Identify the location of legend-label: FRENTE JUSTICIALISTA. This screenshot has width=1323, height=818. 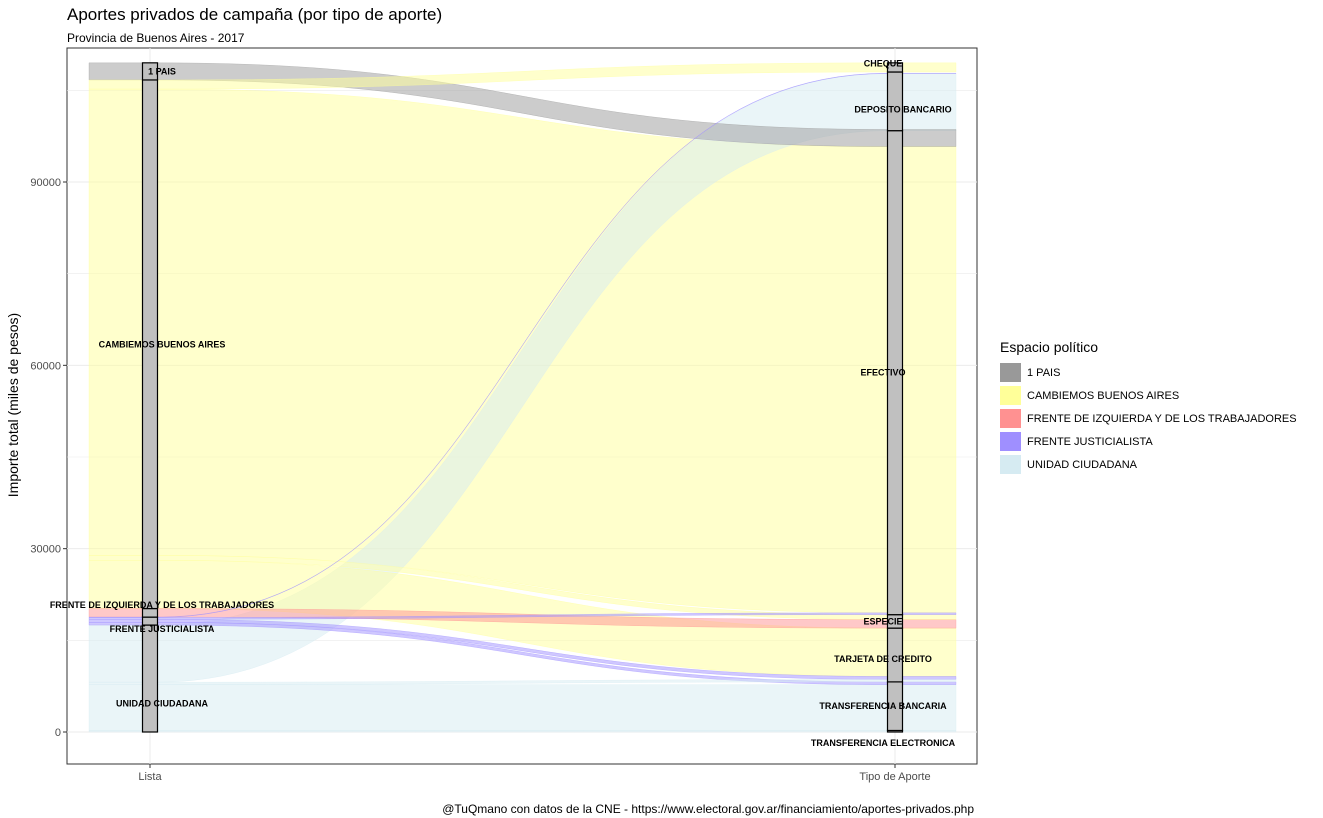
(1090, 441).